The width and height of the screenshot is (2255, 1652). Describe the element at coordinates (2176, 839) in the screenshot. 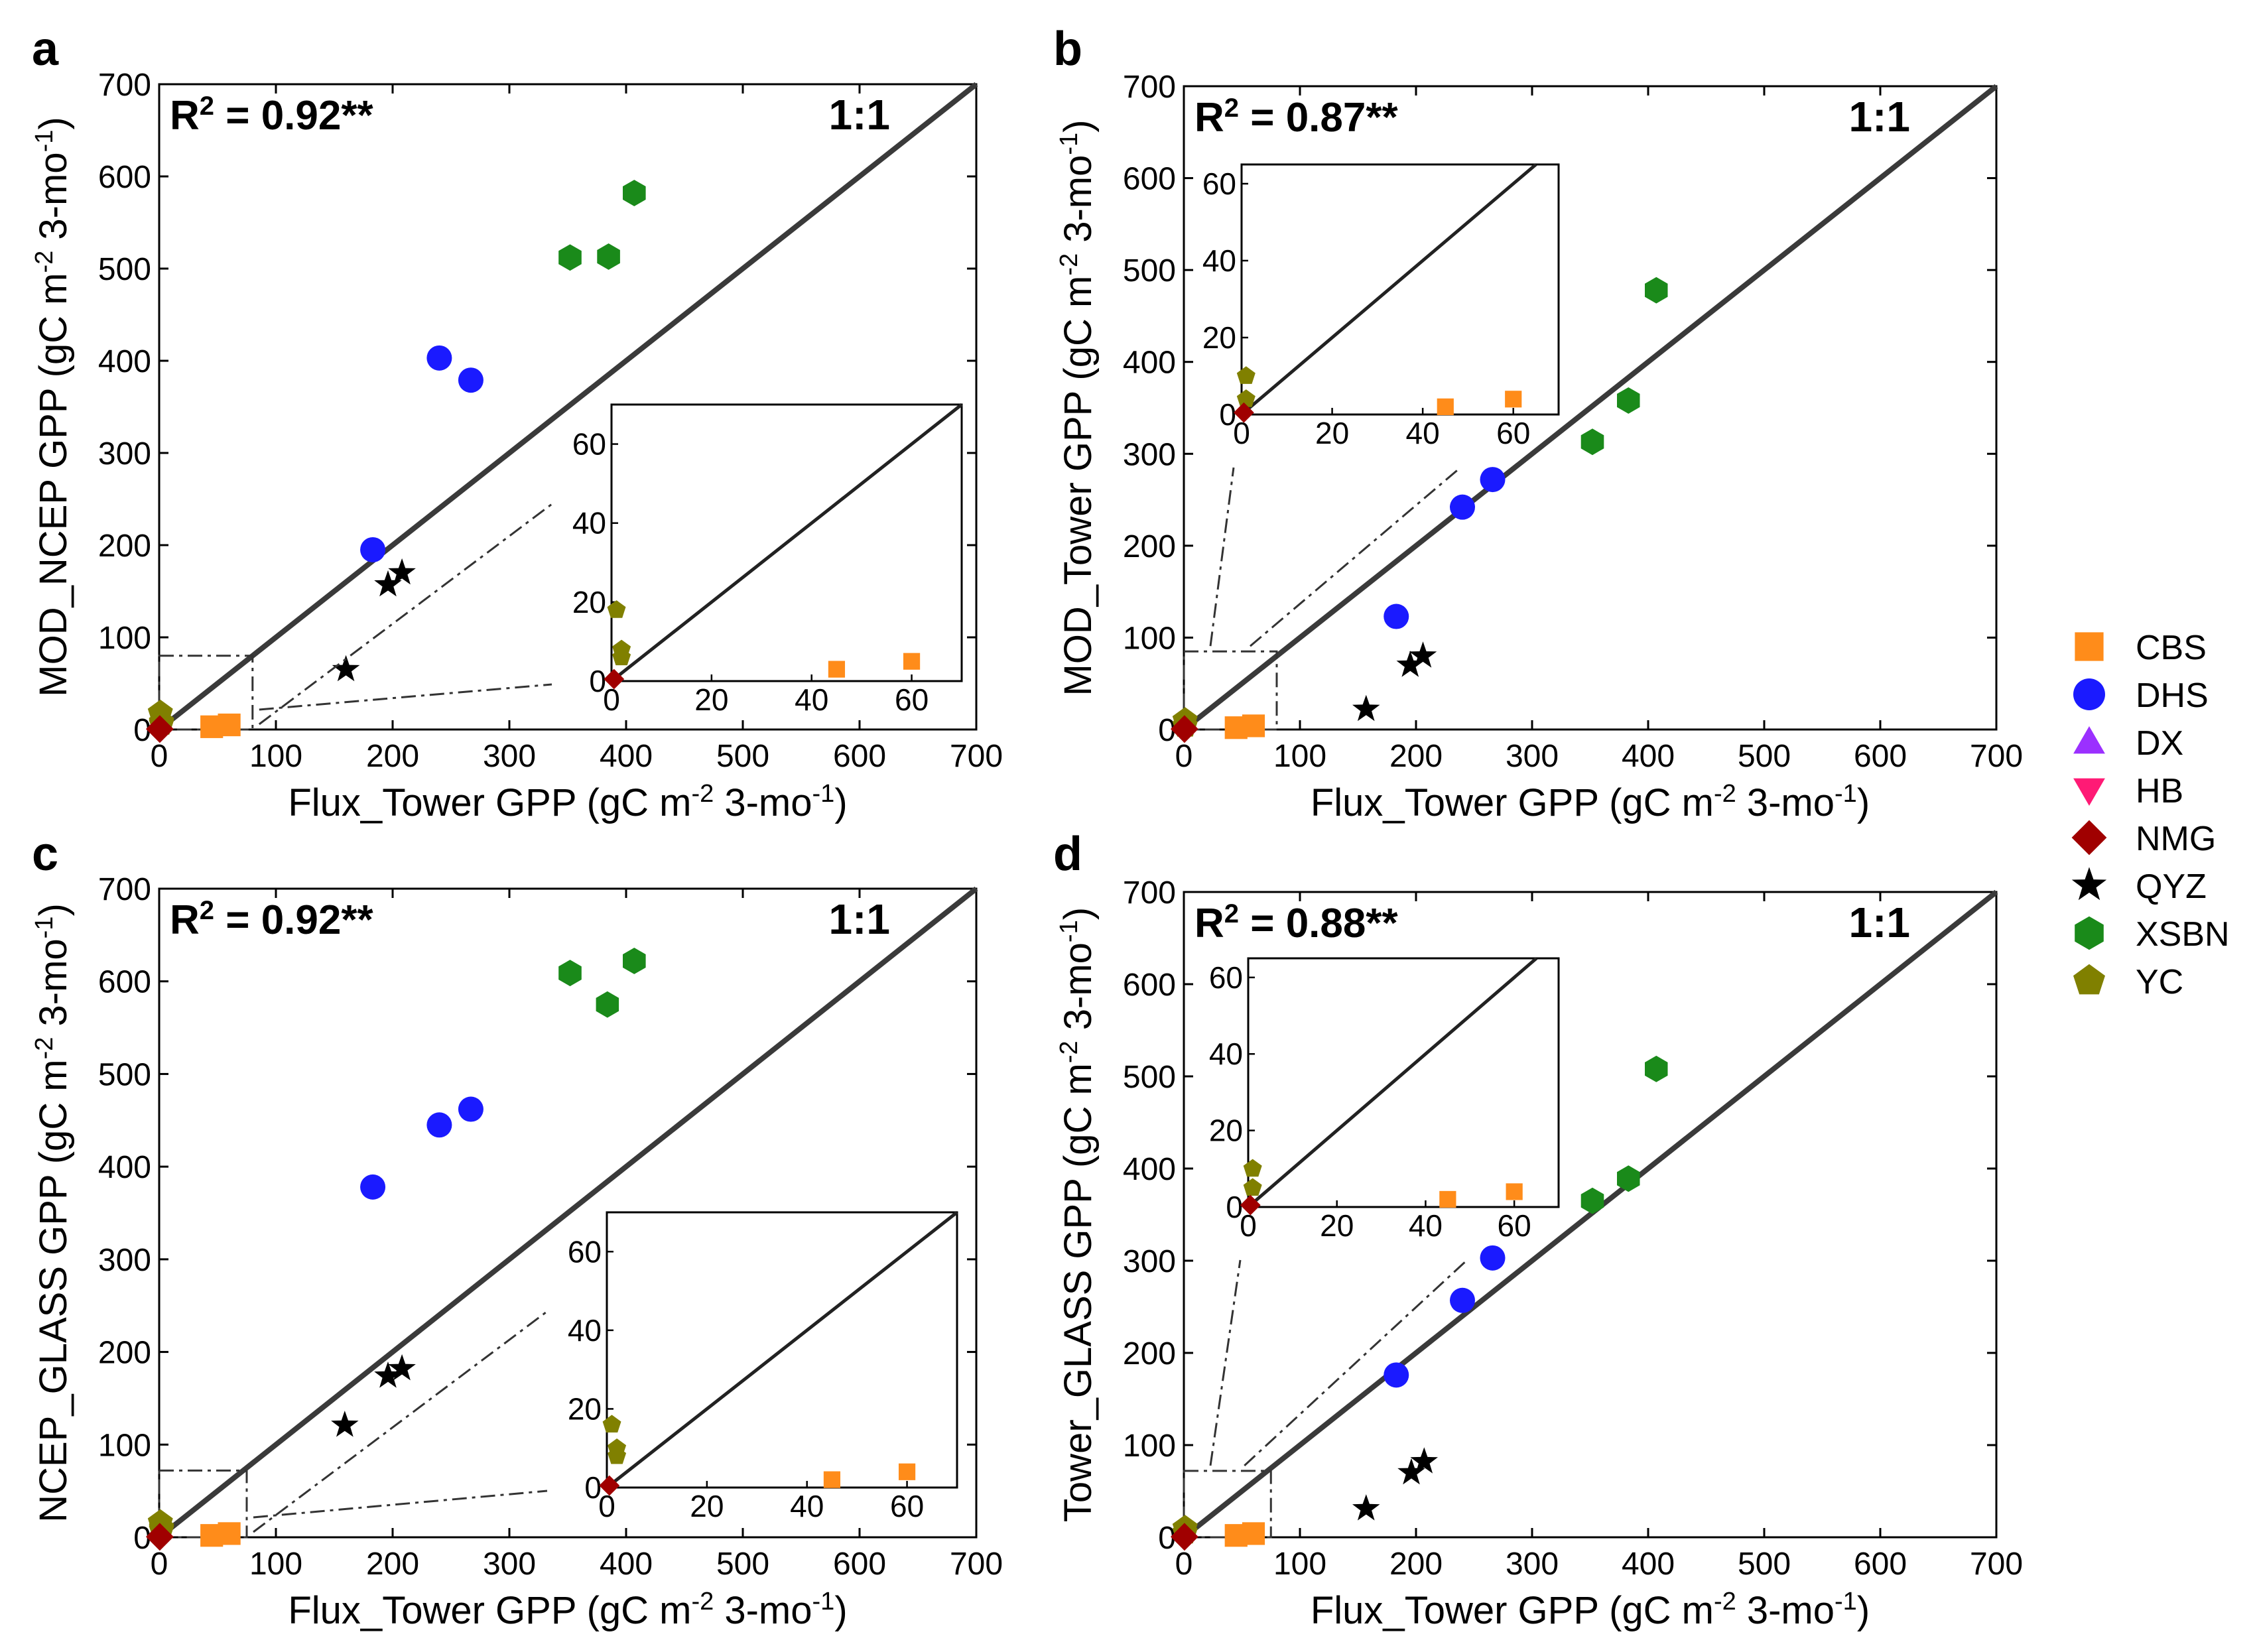

I see `legend-label: NMG` at that location.